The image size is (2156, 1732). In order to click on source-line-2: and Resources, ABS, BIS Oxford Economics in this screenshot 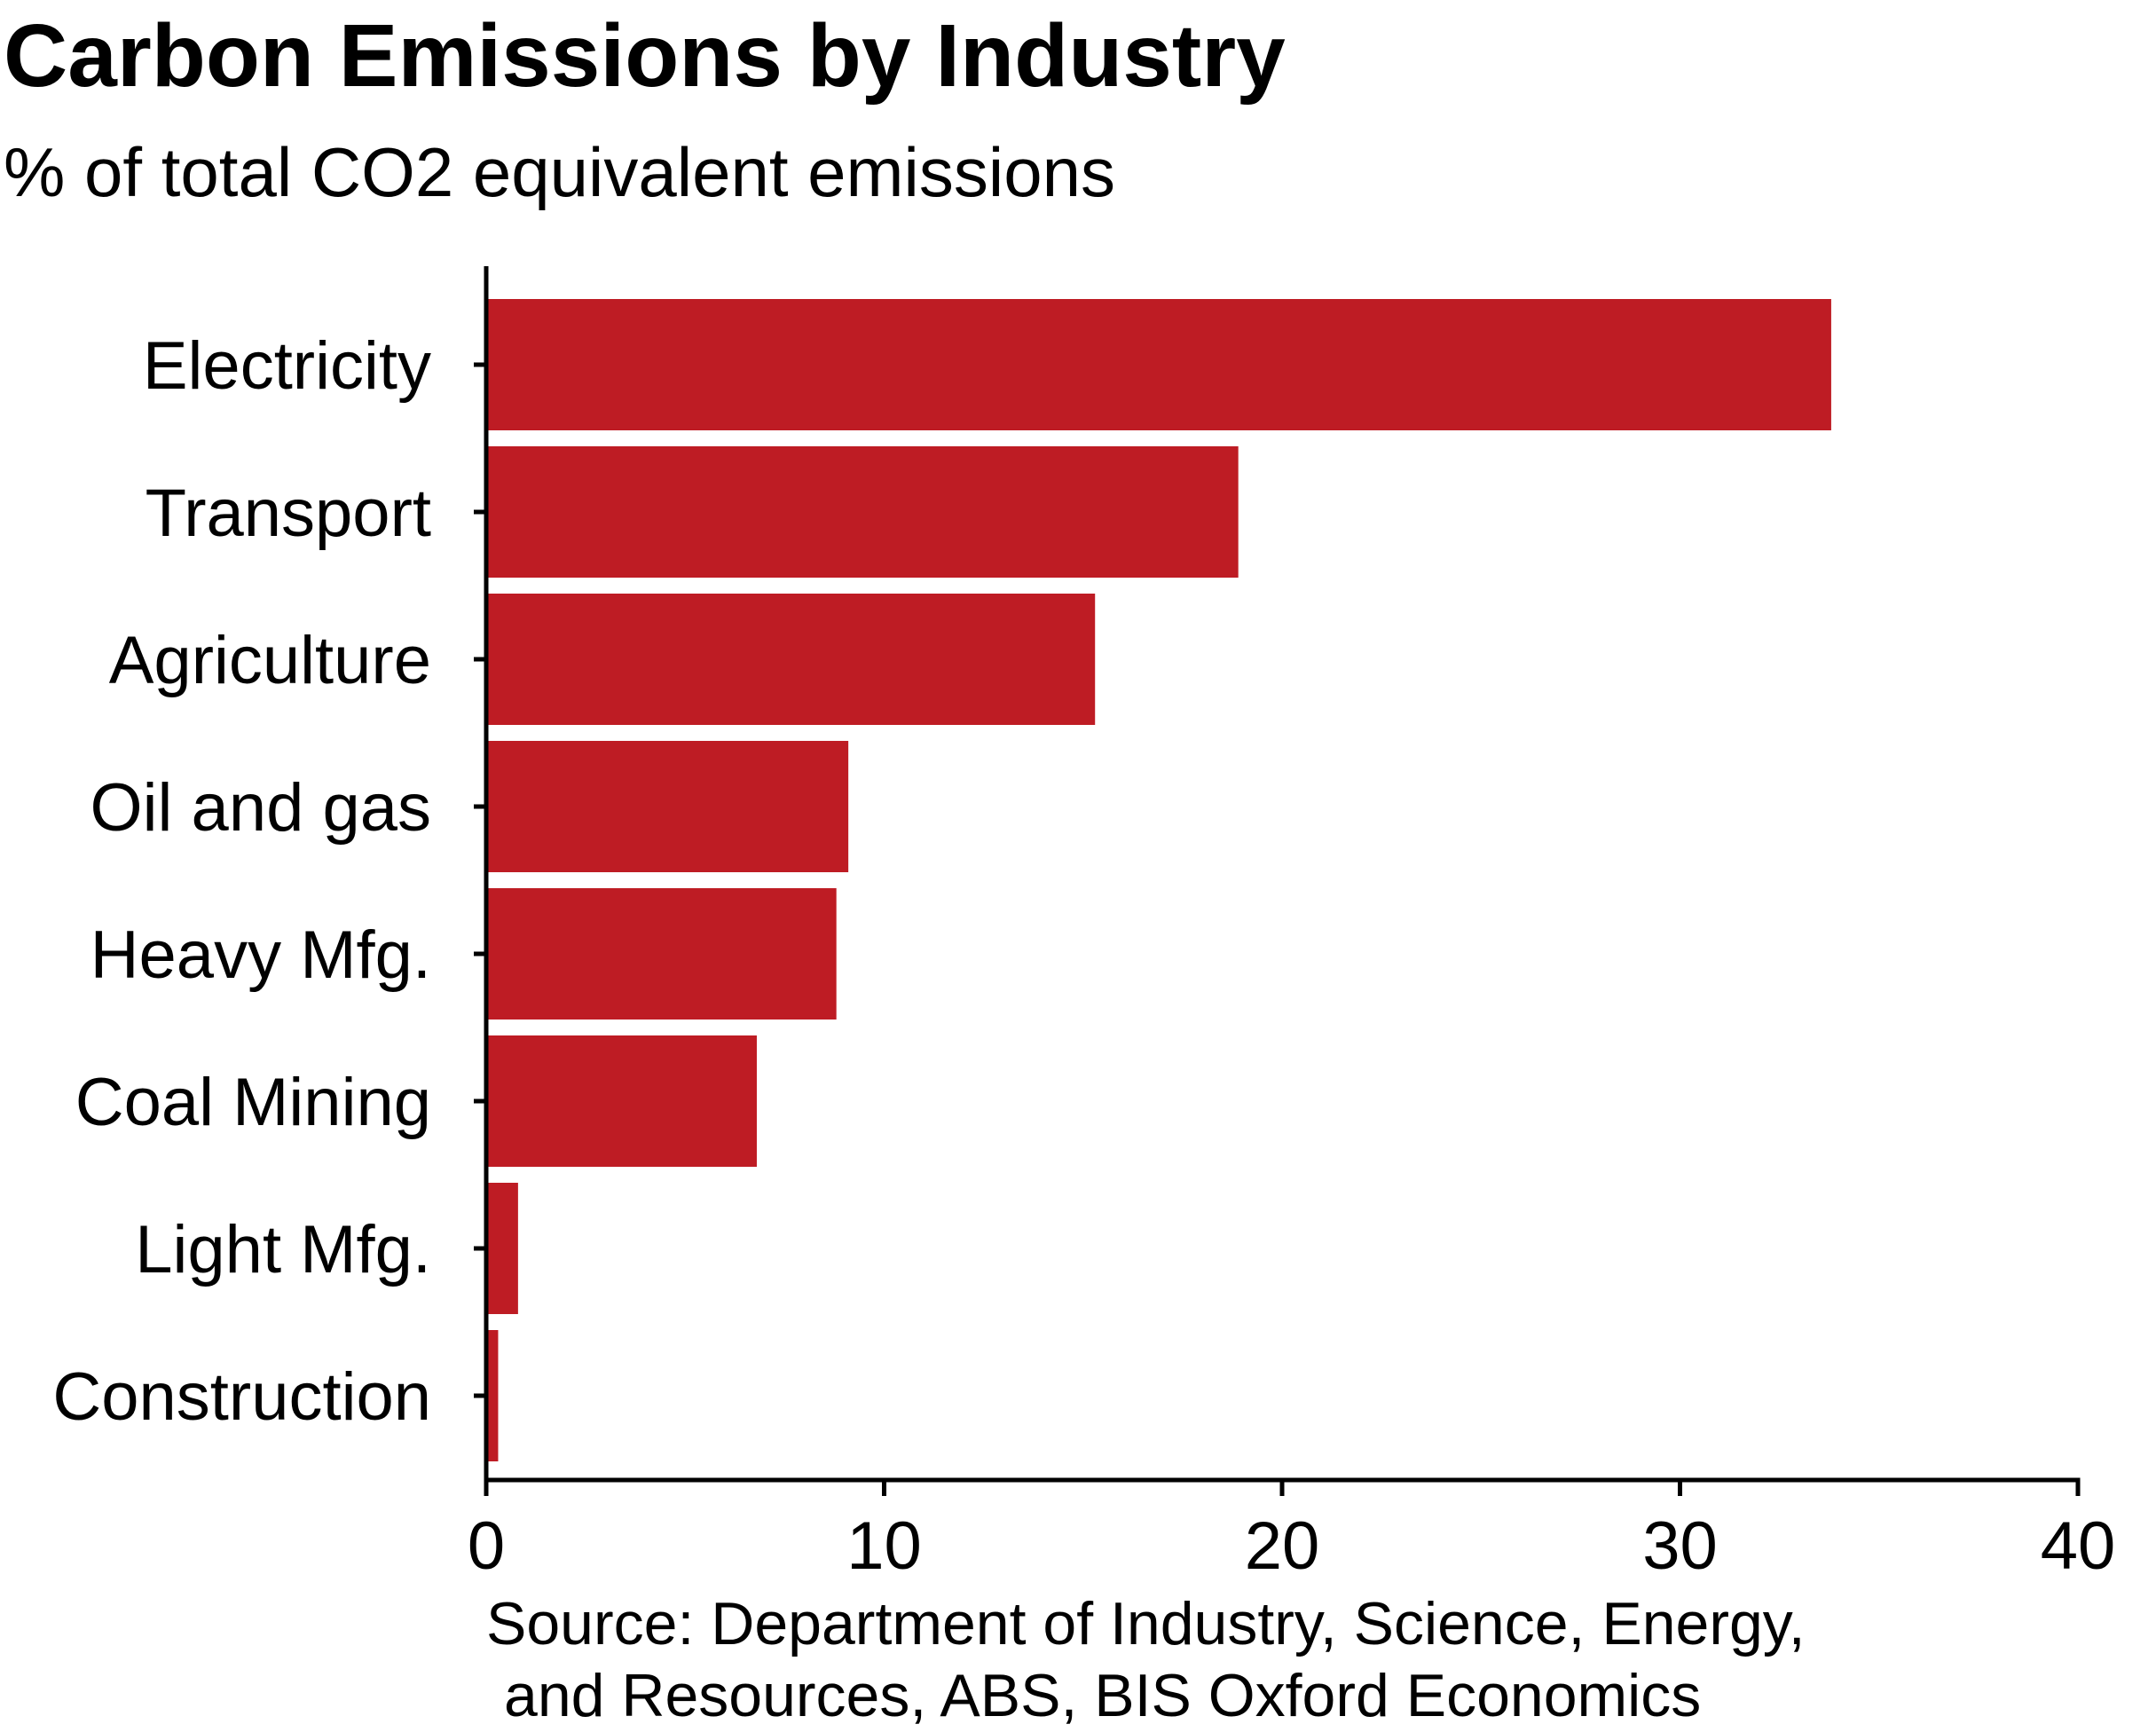, I will do `click(1103, 1695)`.